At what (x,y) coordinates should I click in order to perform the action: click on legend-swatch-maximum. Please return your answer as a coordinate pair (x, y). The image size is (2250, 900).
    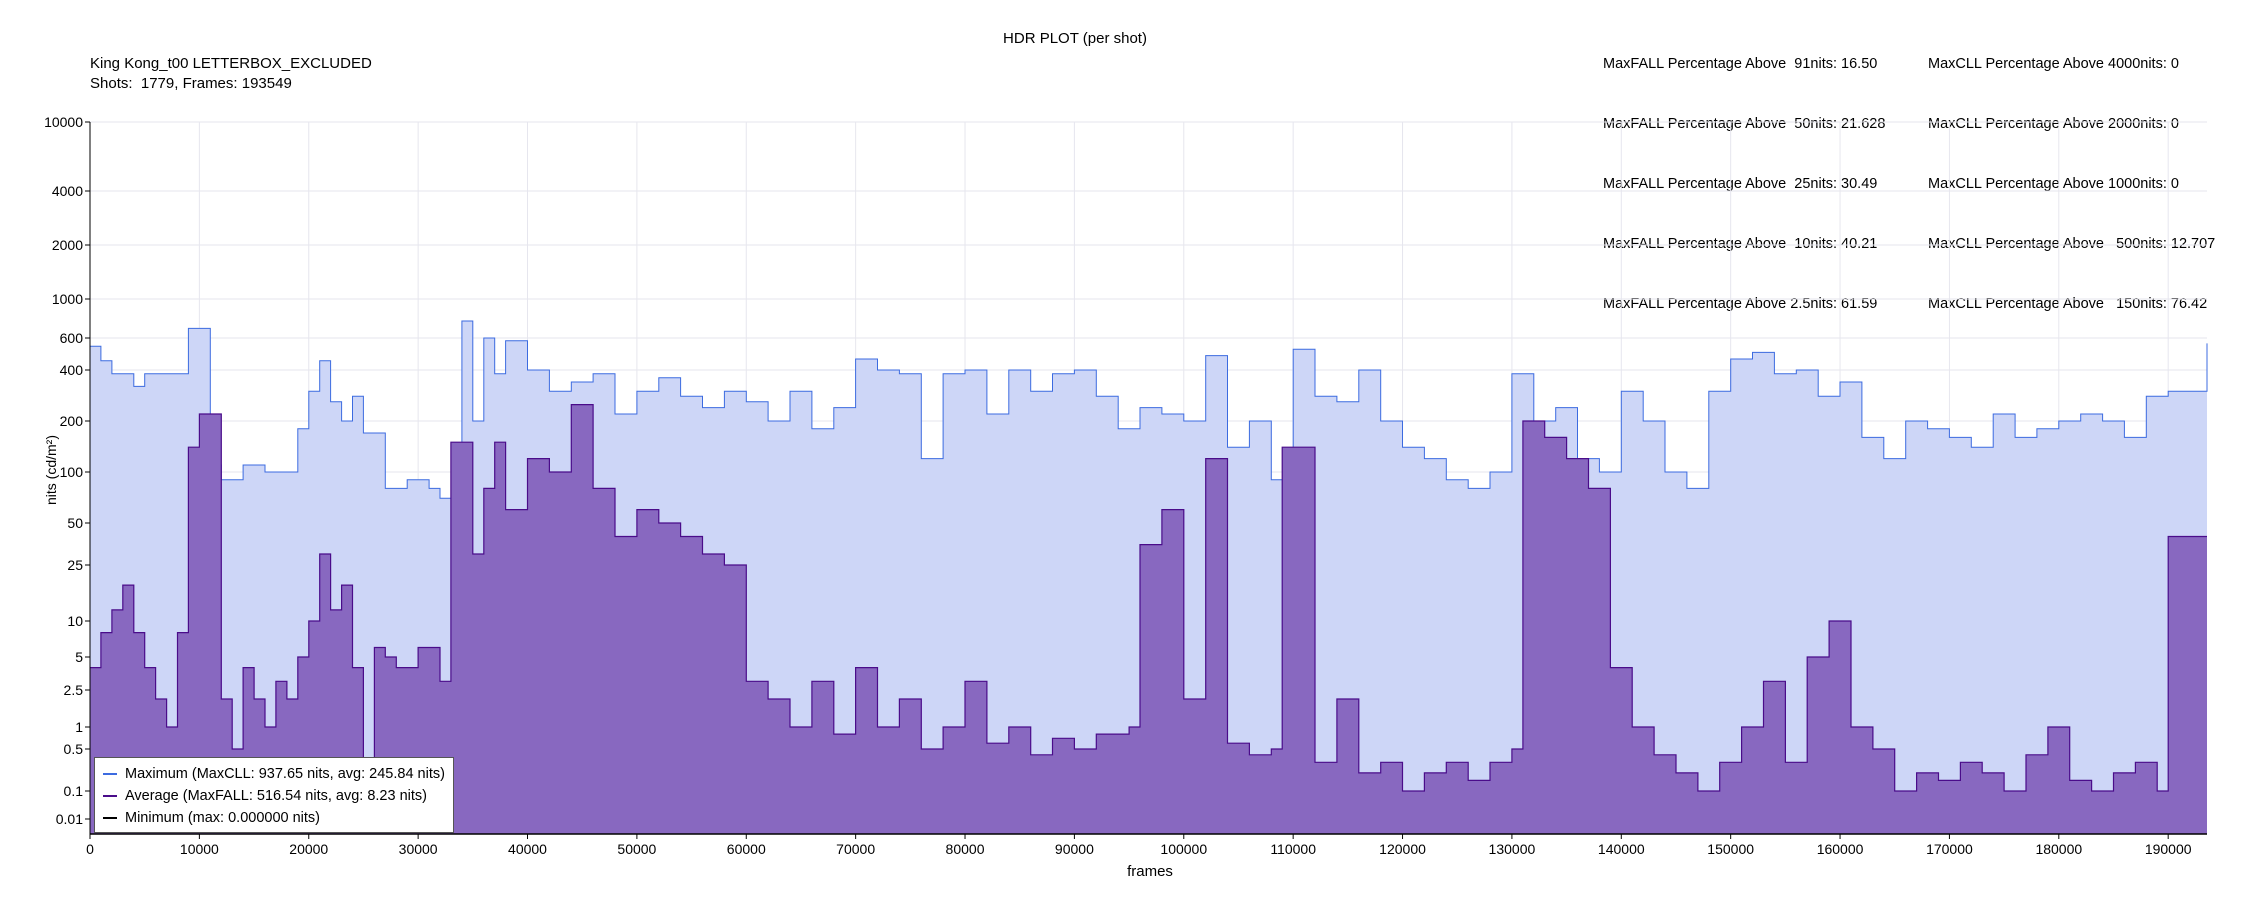
    Looking at the image, I should click on (110, 774).